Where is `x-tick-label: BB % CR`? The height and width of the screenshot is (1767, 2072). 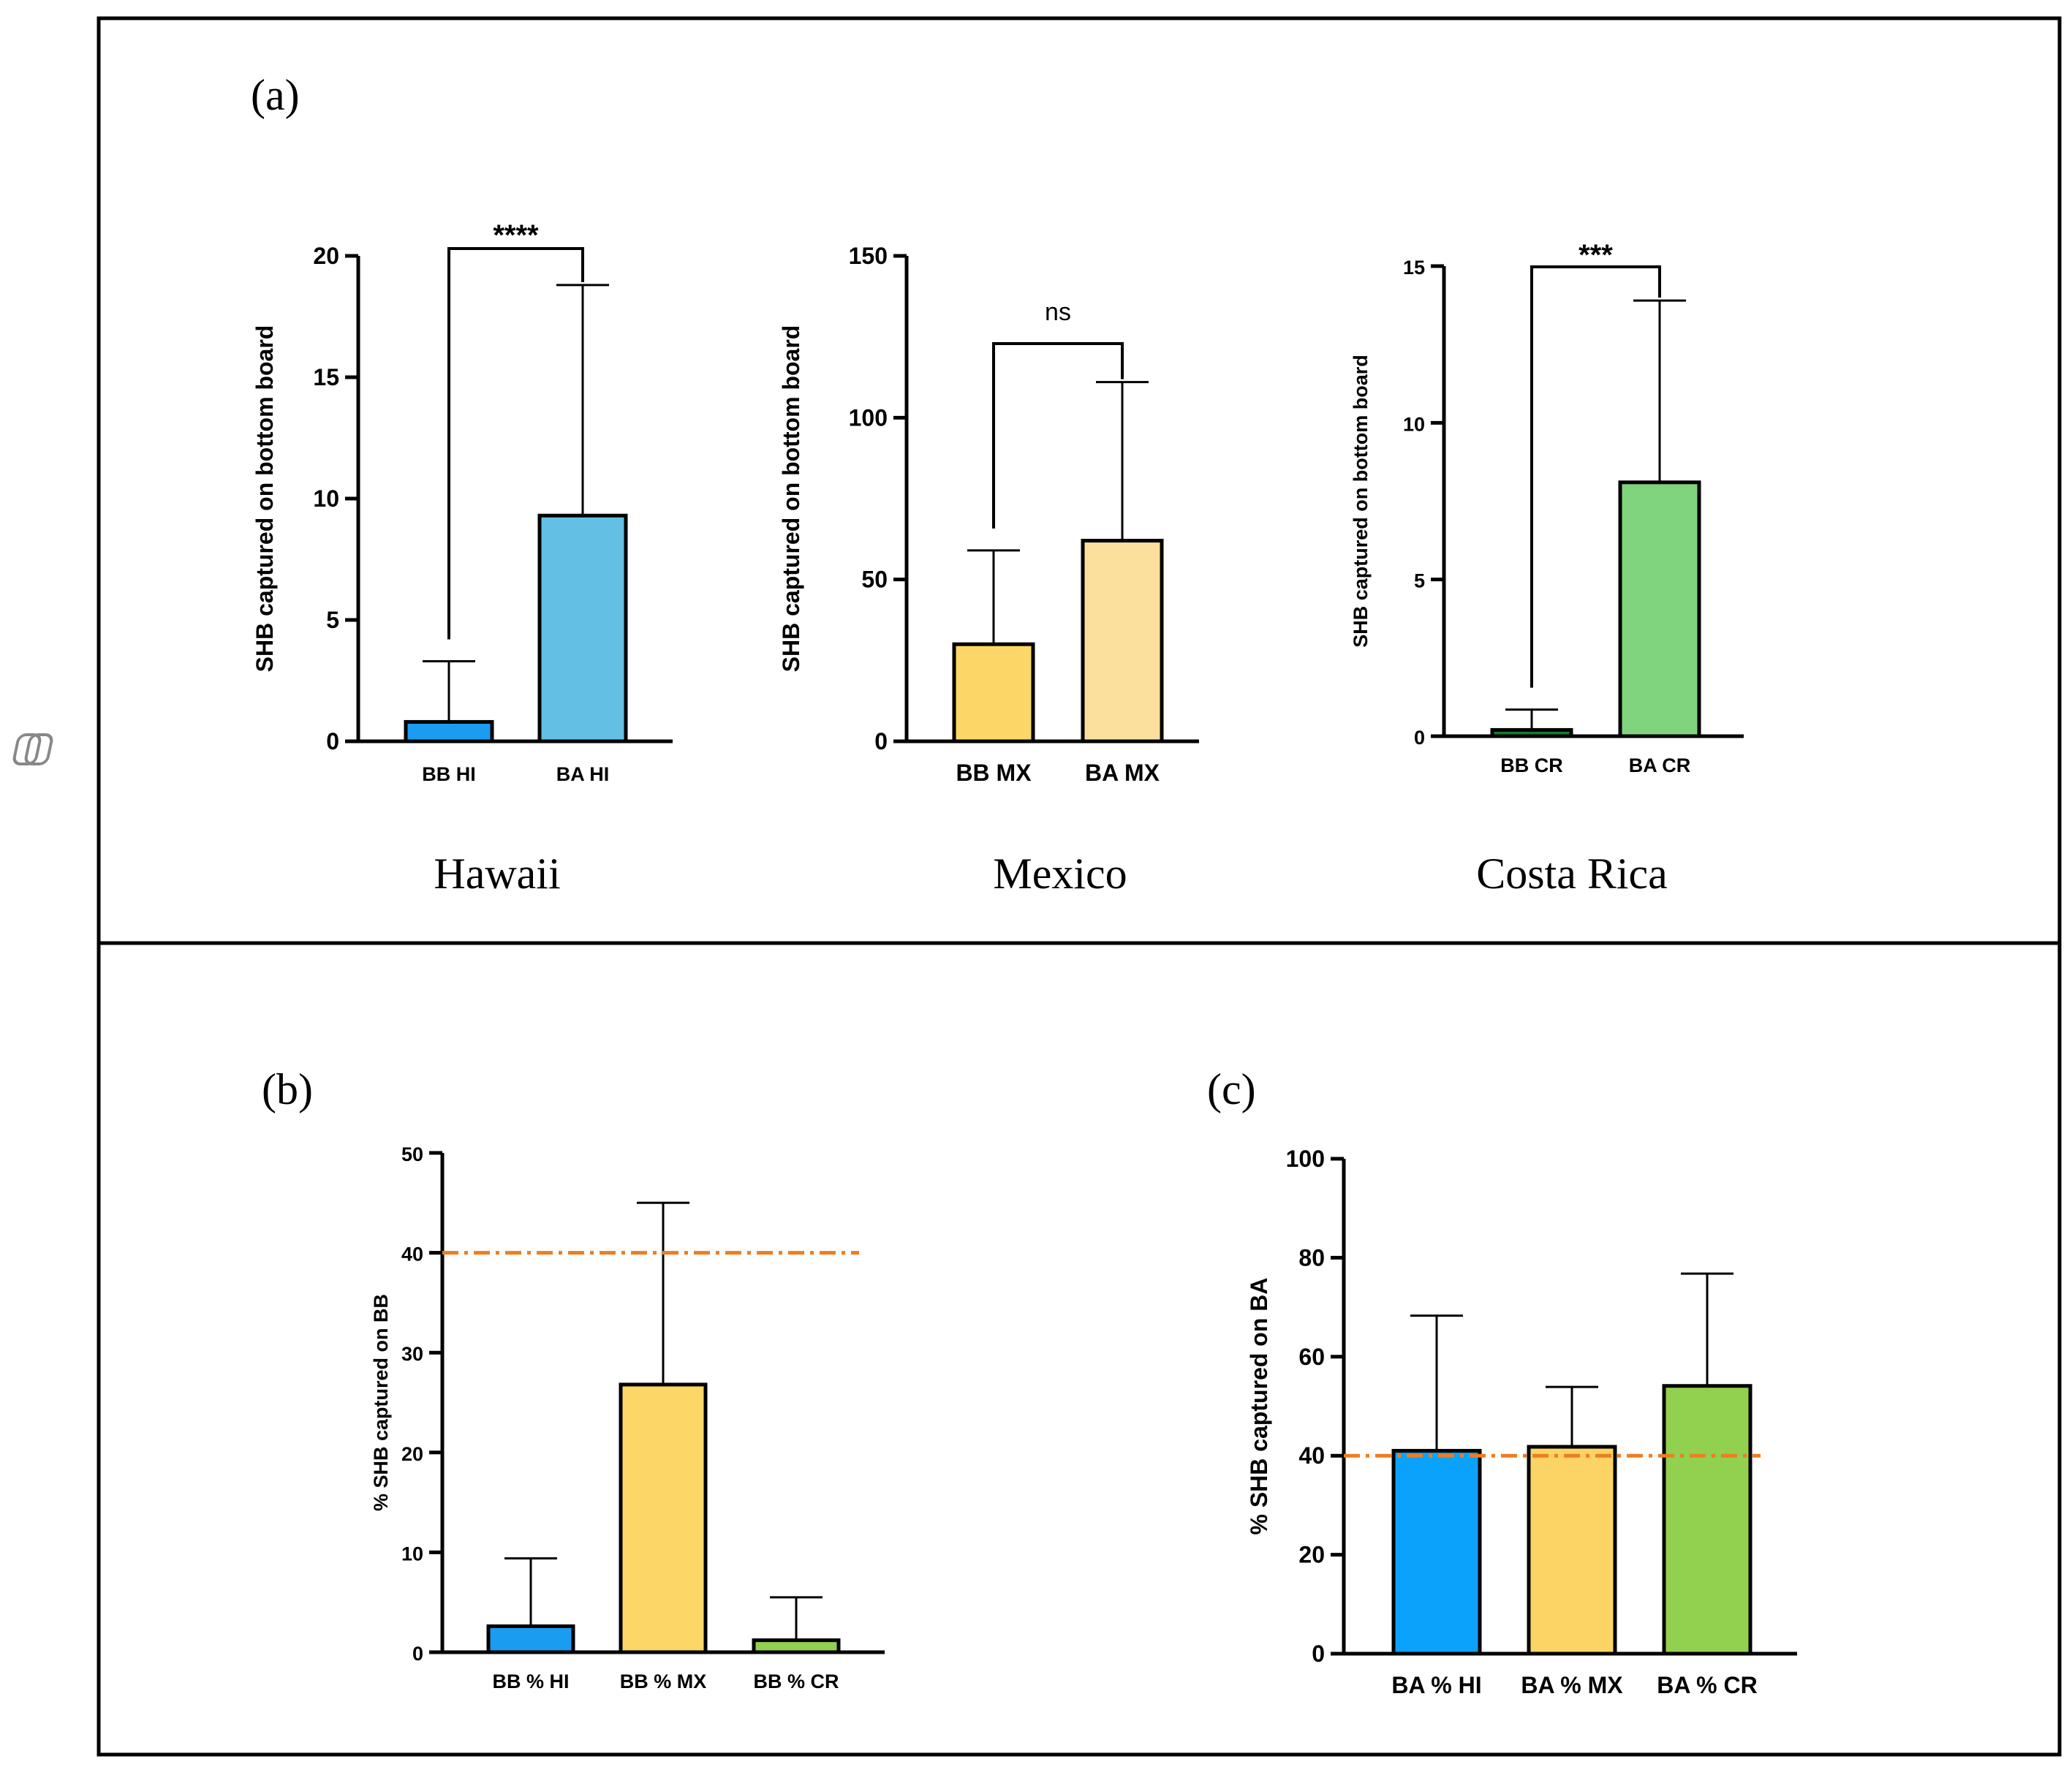 x-tick-label: BB % CR is located at coordinates (796, 1681).